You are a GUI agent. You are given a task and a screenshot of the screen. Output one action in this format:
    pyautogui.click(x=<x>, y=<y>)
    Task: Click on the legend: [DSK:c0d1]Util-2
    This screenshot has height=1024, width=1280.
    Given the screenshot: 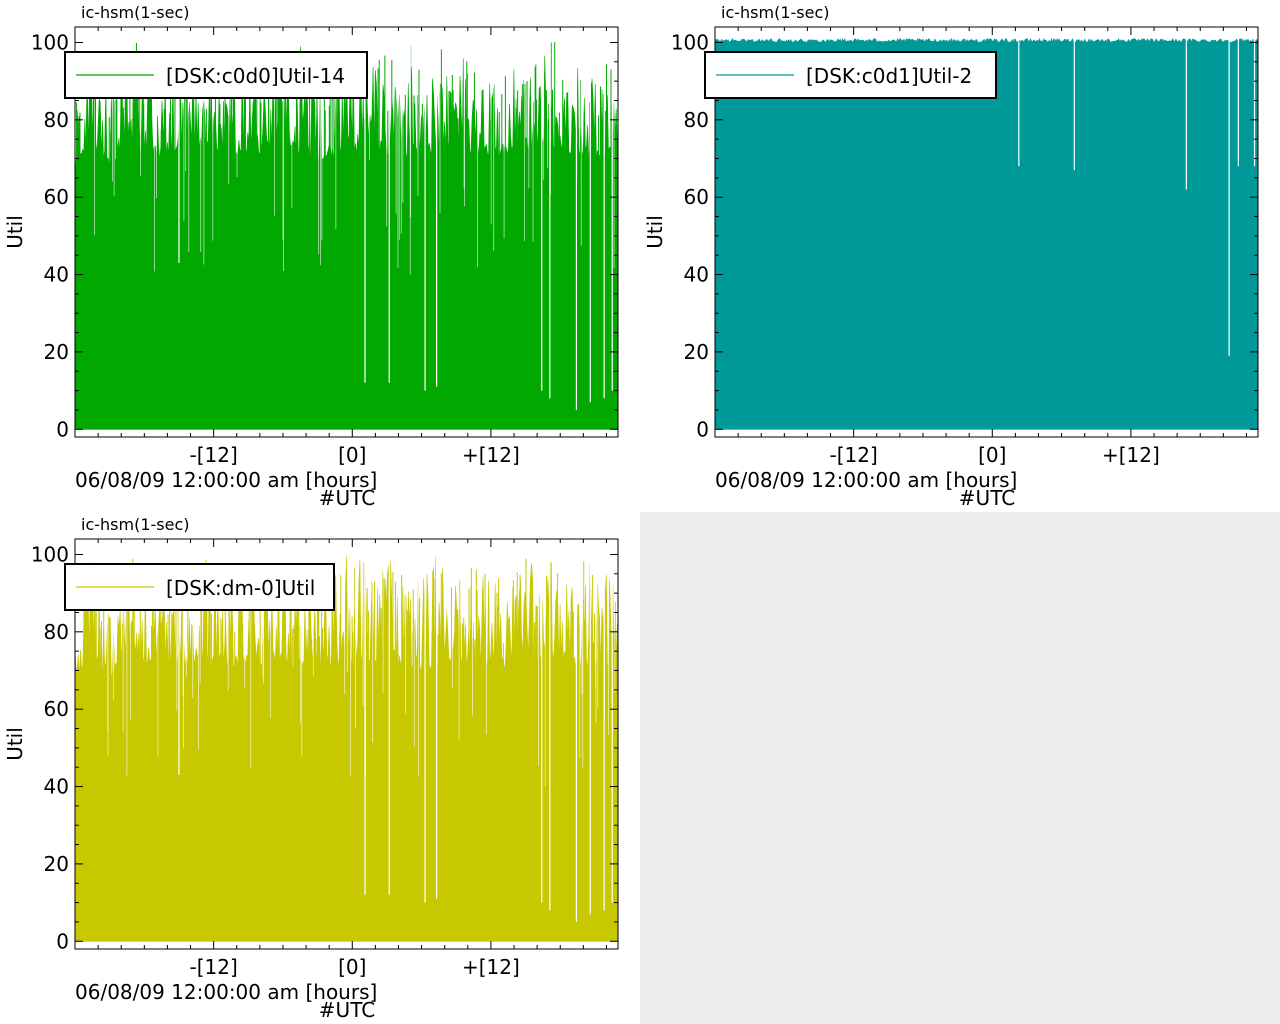 What is the action you would take?
    pyautogui.click(x=850, y=75)
    